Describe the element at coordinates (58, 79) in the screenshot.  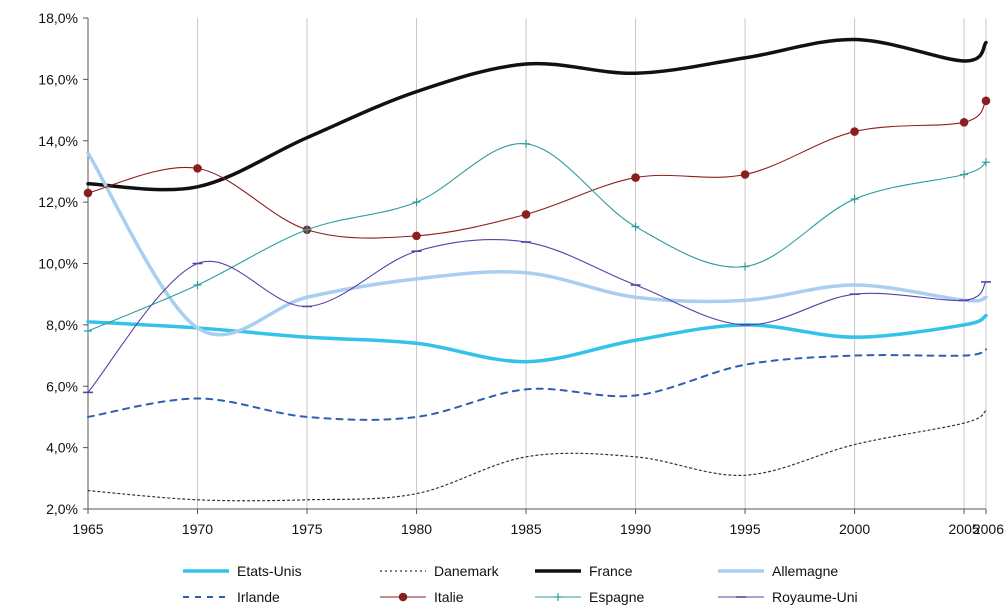
I see `y-tick-label: 16,0%` at that location.